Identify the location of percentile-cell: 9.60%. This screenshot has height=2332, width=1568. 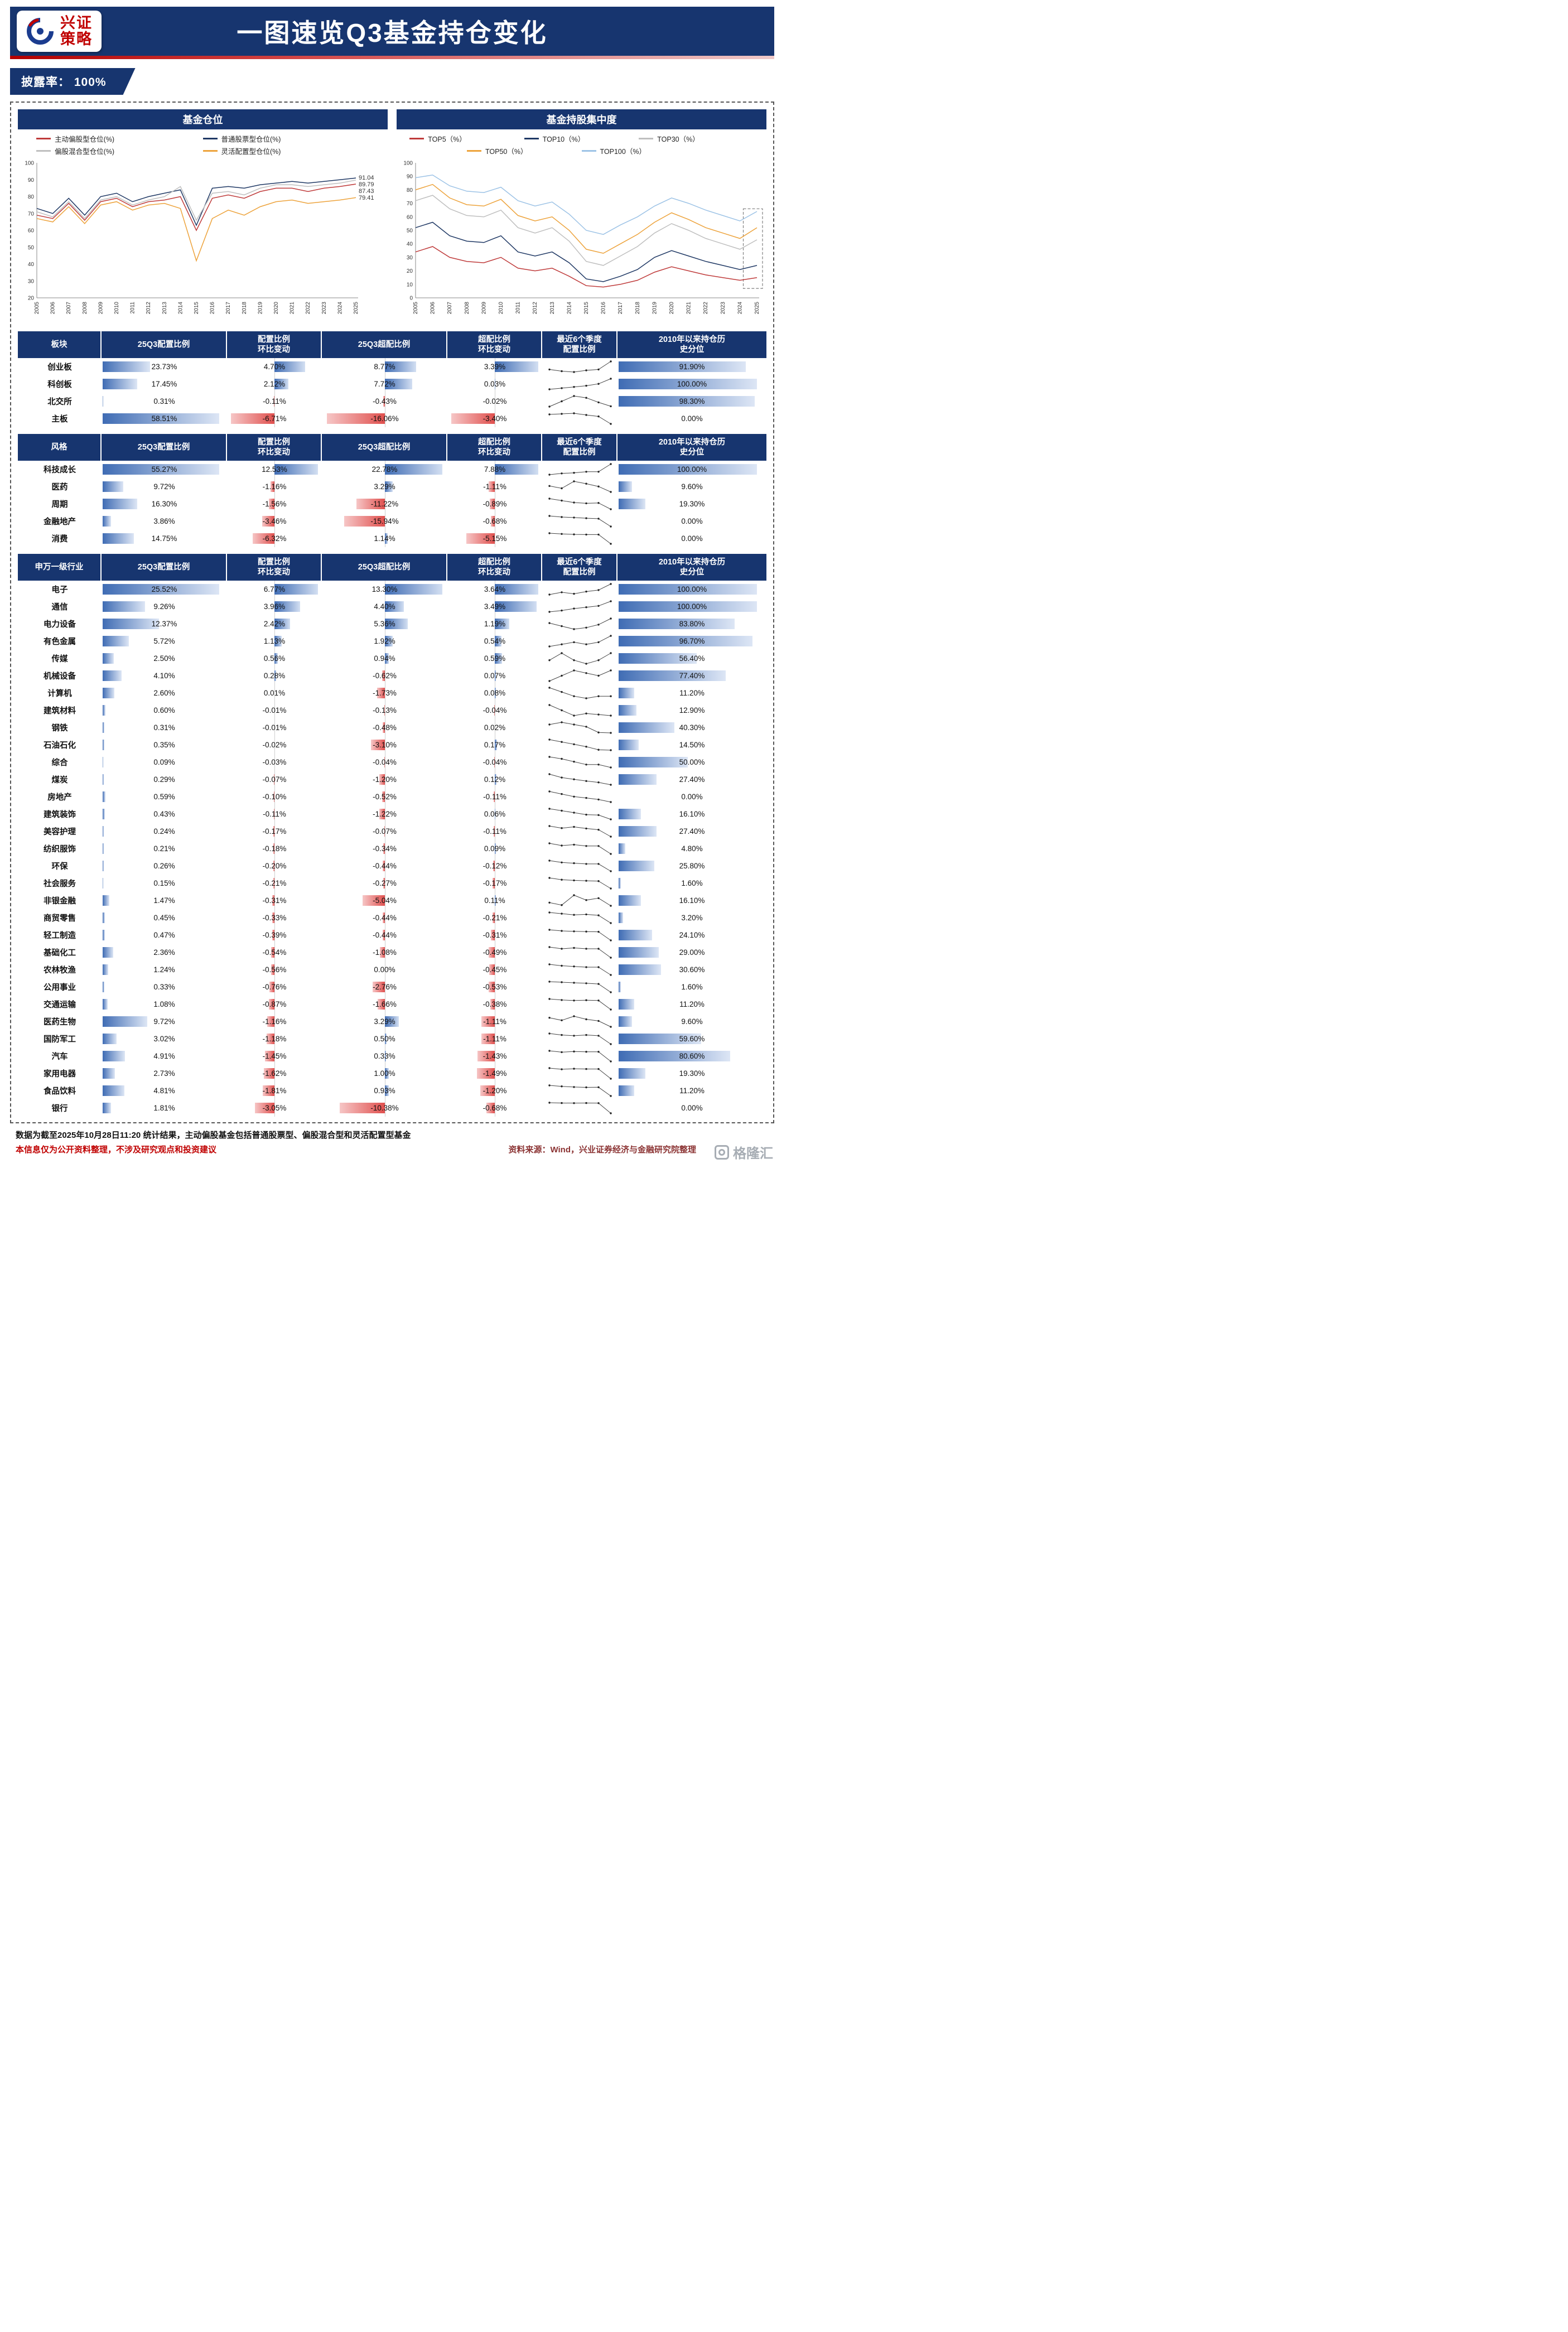
(692, 1022).